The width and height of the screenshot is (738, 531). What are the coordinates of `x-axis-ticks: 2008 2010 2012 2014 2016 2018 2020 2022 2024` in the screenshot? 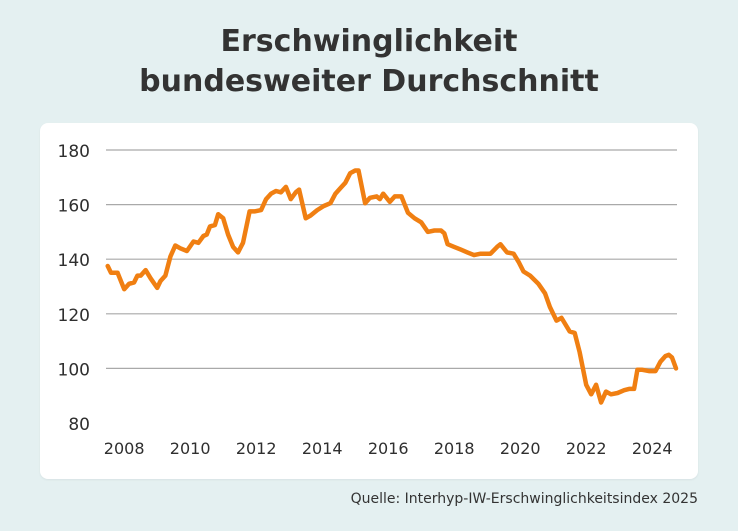 It's located at (388, 448).